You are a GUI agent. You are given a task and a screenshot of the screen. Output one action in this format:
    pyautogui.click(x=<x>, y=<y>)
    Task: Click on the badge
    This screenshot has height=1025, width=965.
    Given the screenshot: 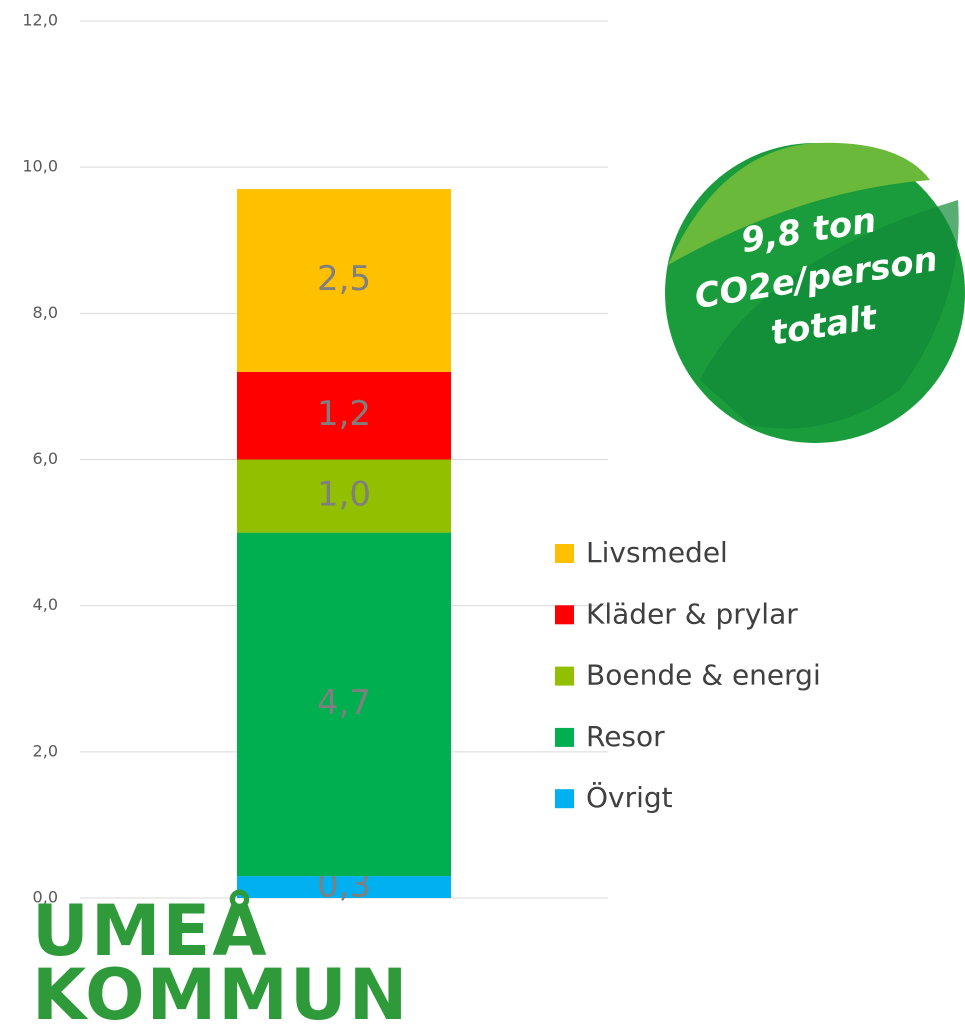 What is the action you would take?
    pyautogui.click(x=815, y=292)
    